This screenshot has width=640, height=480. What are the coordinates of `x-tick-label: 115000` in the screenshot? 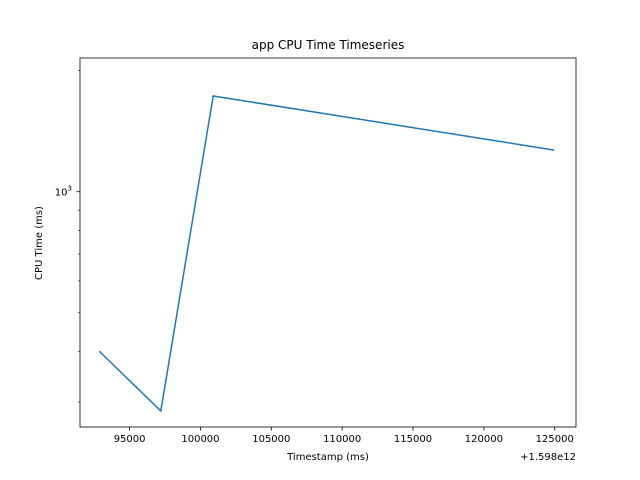 It's located at (413, 439).